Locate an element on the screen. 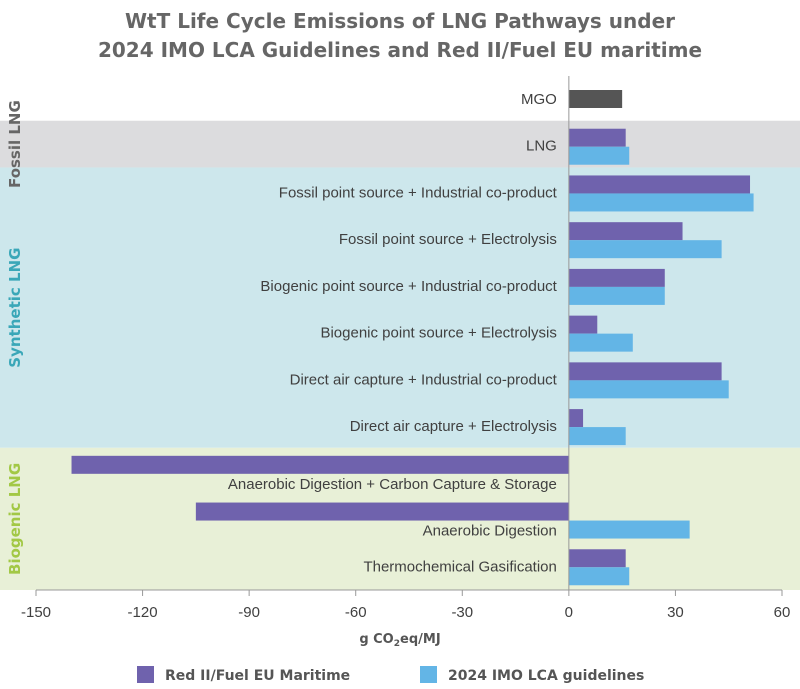  x-axis-title: g CO2eq/MJ is located at coordinates (399, 640).